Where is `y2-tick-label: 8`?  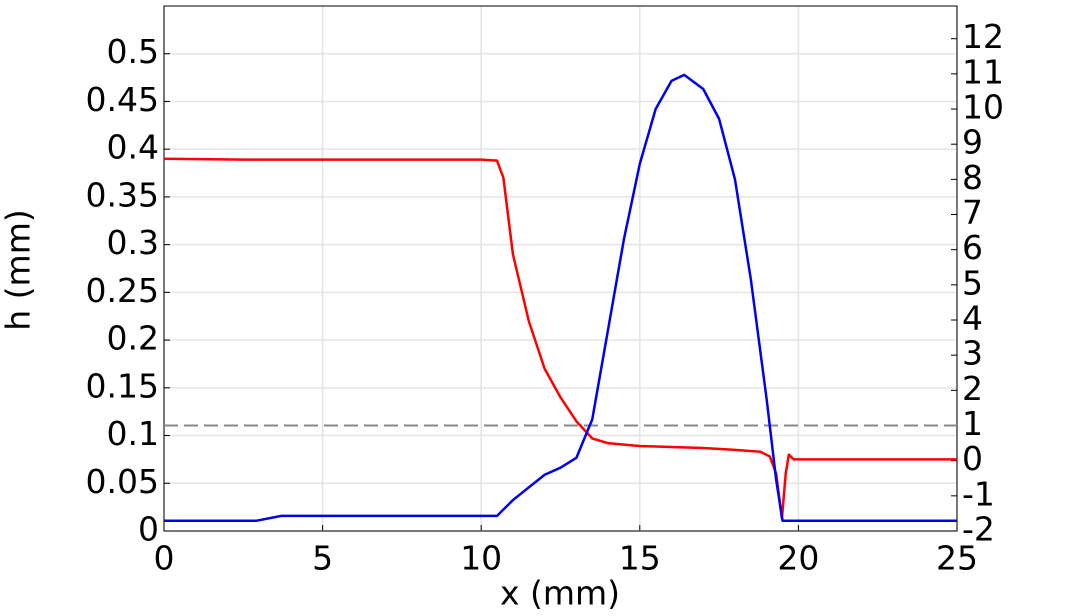 y2-tick-label: 8 is located at coordinates (972, 177).